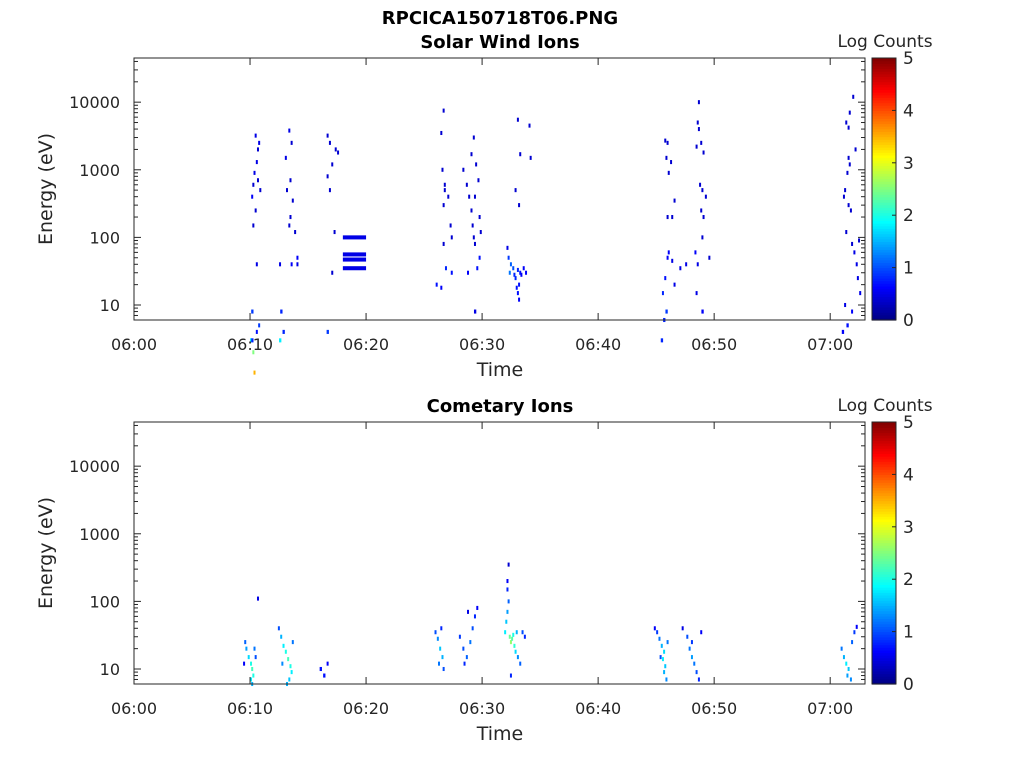 The width and height of the screenshot is (1024, 768). Describe the element at coordinates (908, 164) in the screenshot. I see `colorbar-tick-label: 3` at that location.